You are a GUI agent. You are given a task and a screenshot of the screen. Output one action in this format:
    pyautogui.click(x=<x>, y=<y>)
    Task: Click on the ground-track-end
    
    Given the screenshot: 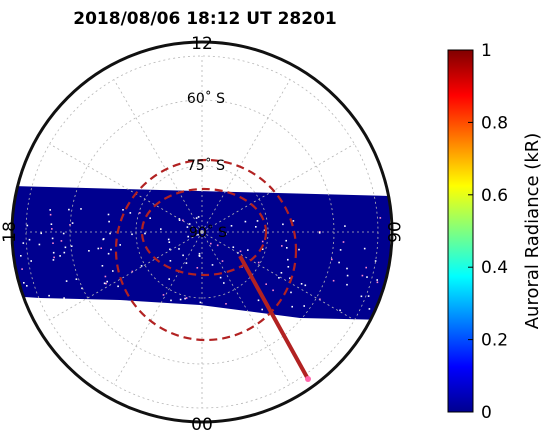 What is the action you would take?
    pyautogui.click(x=308, y=379)
    